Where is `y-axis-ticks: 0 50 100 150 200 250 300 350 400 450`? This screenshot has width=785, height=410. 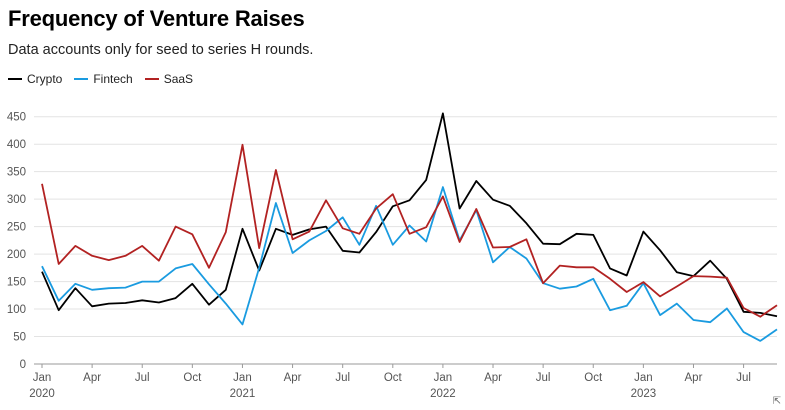
y-axis-ticks: 0 50 100 150 200 250 300 350 400 450 is located at coordinates (16, 241).